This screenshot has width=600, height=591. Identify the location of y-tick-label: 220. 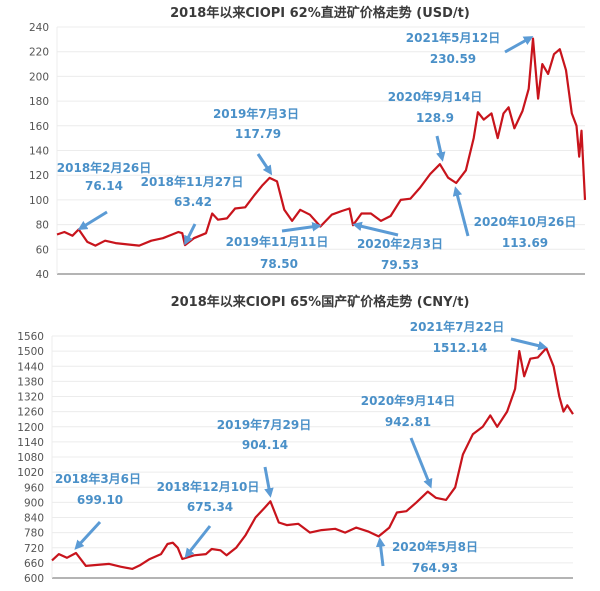
(39, 53).